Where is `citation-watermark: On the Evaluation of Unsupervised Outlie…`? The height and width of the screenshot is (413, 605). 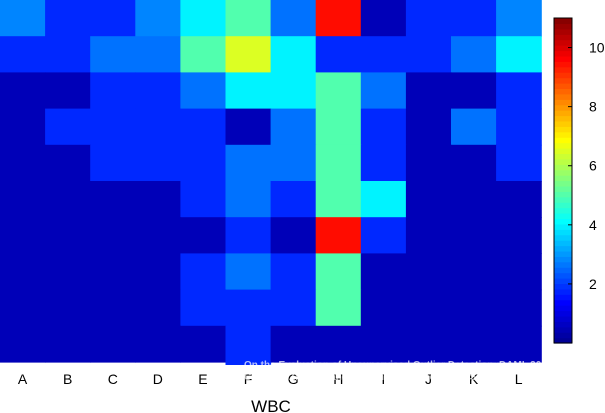 citation-watermark: On the Evaluation of Unsupervised Outlie… is located at coordinates (424, 372).